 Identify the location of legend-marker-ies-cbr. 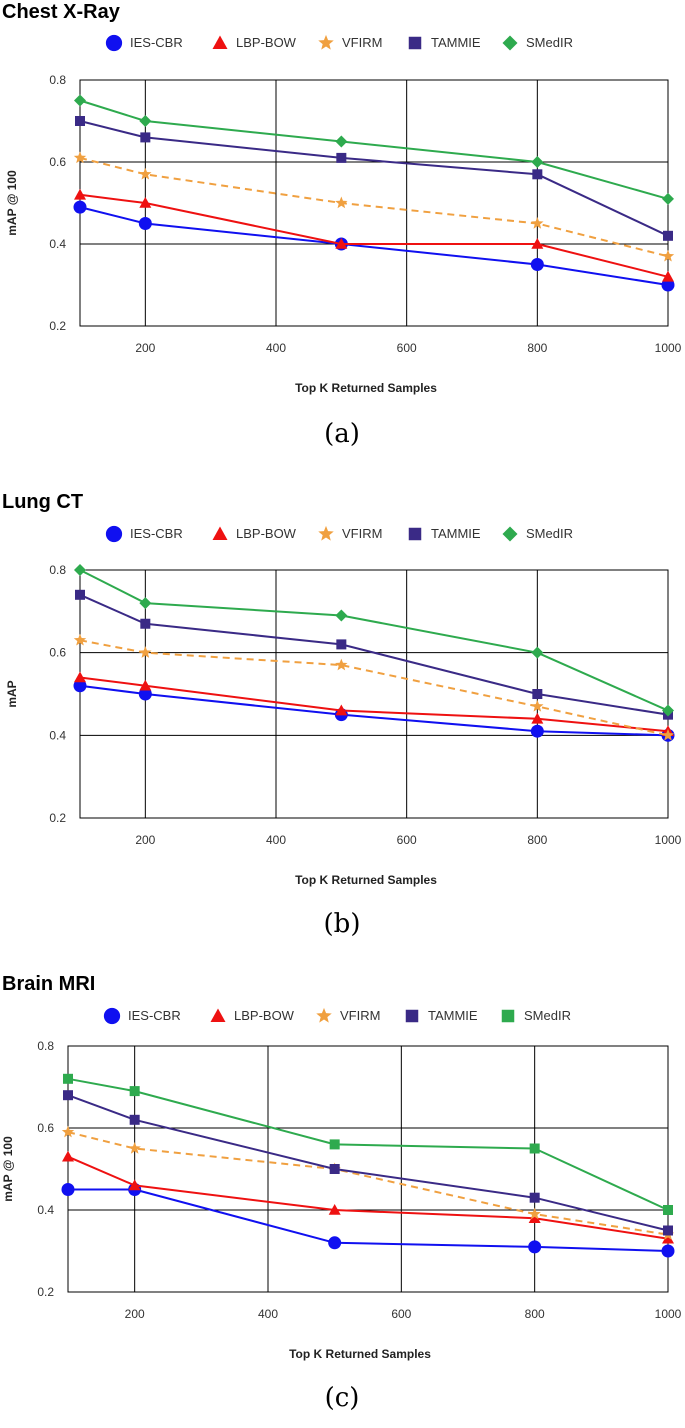
(114, 43).